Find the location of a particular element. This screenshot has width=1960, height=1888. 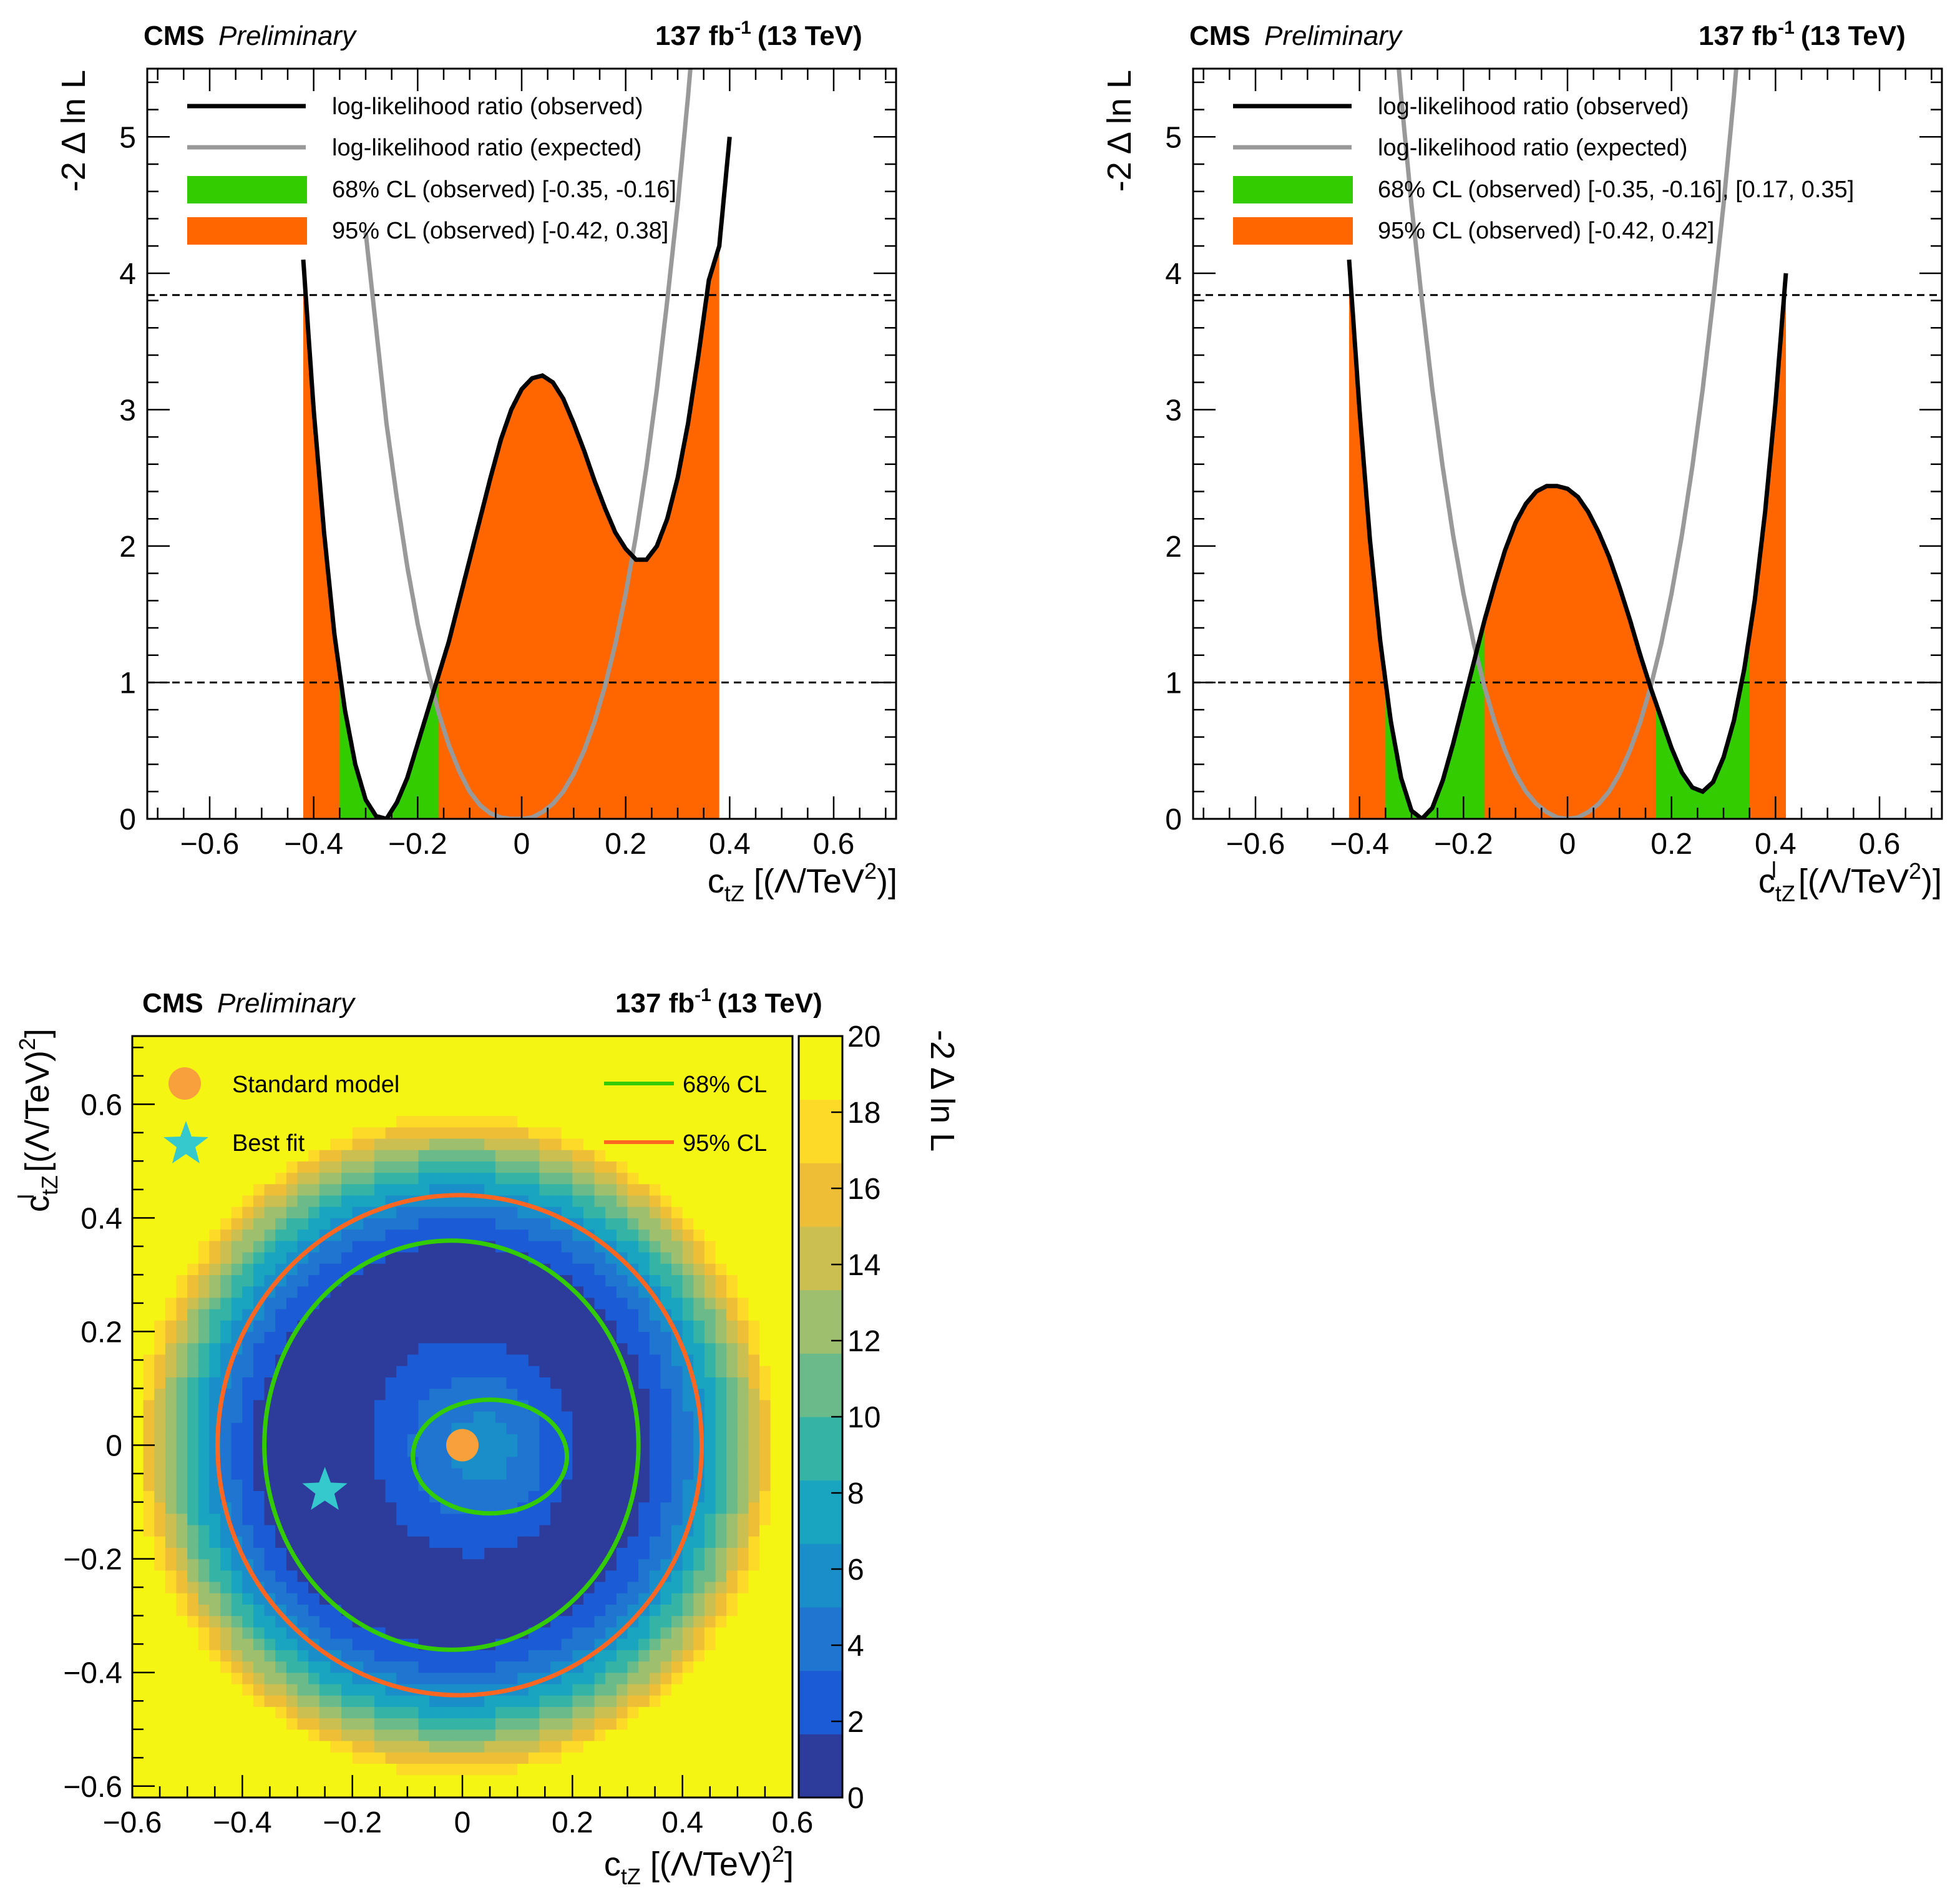

x-axis-label-sub-top-right: tZ is located at coordinates (1785, 893).